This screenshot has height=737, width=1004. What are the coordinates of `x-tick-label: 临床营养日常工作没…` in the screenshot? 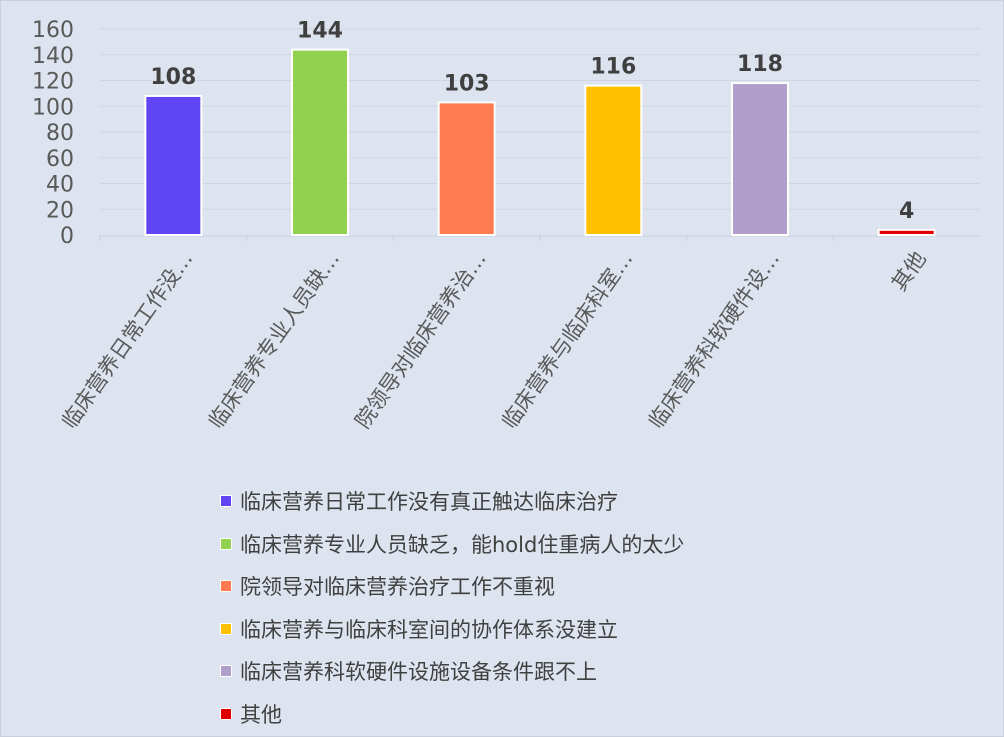 It's located at (127, 340).